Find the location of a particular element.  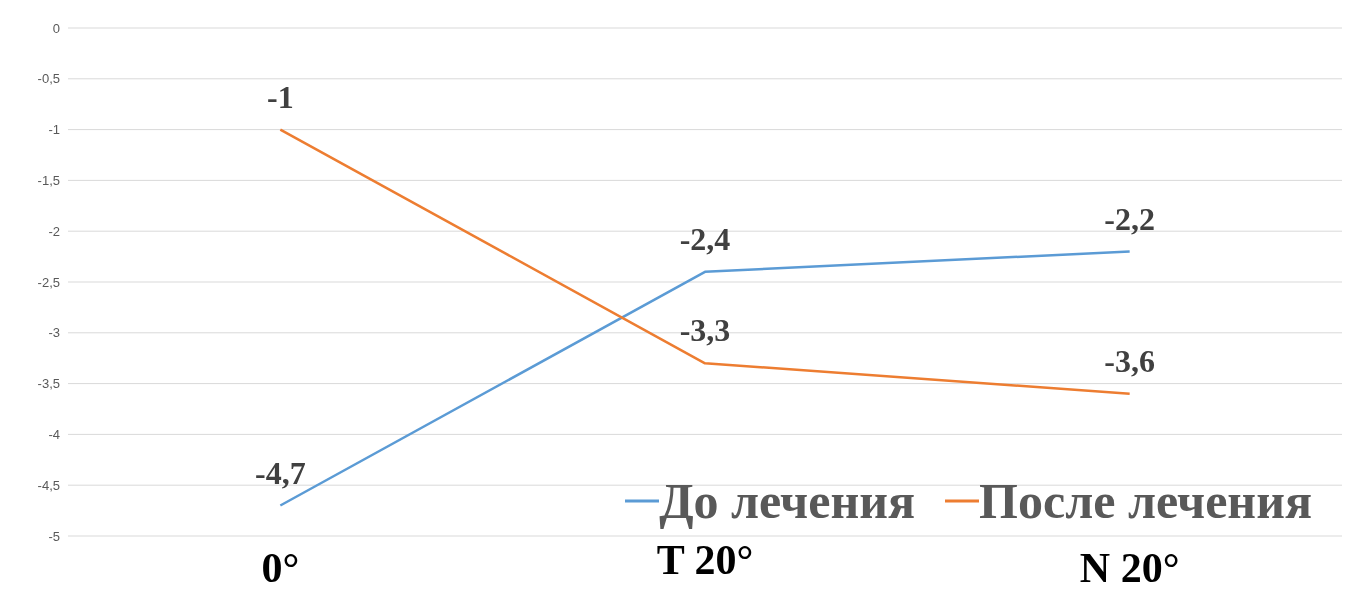

y-tick-label: 0 is located at coordinates (56, 28).